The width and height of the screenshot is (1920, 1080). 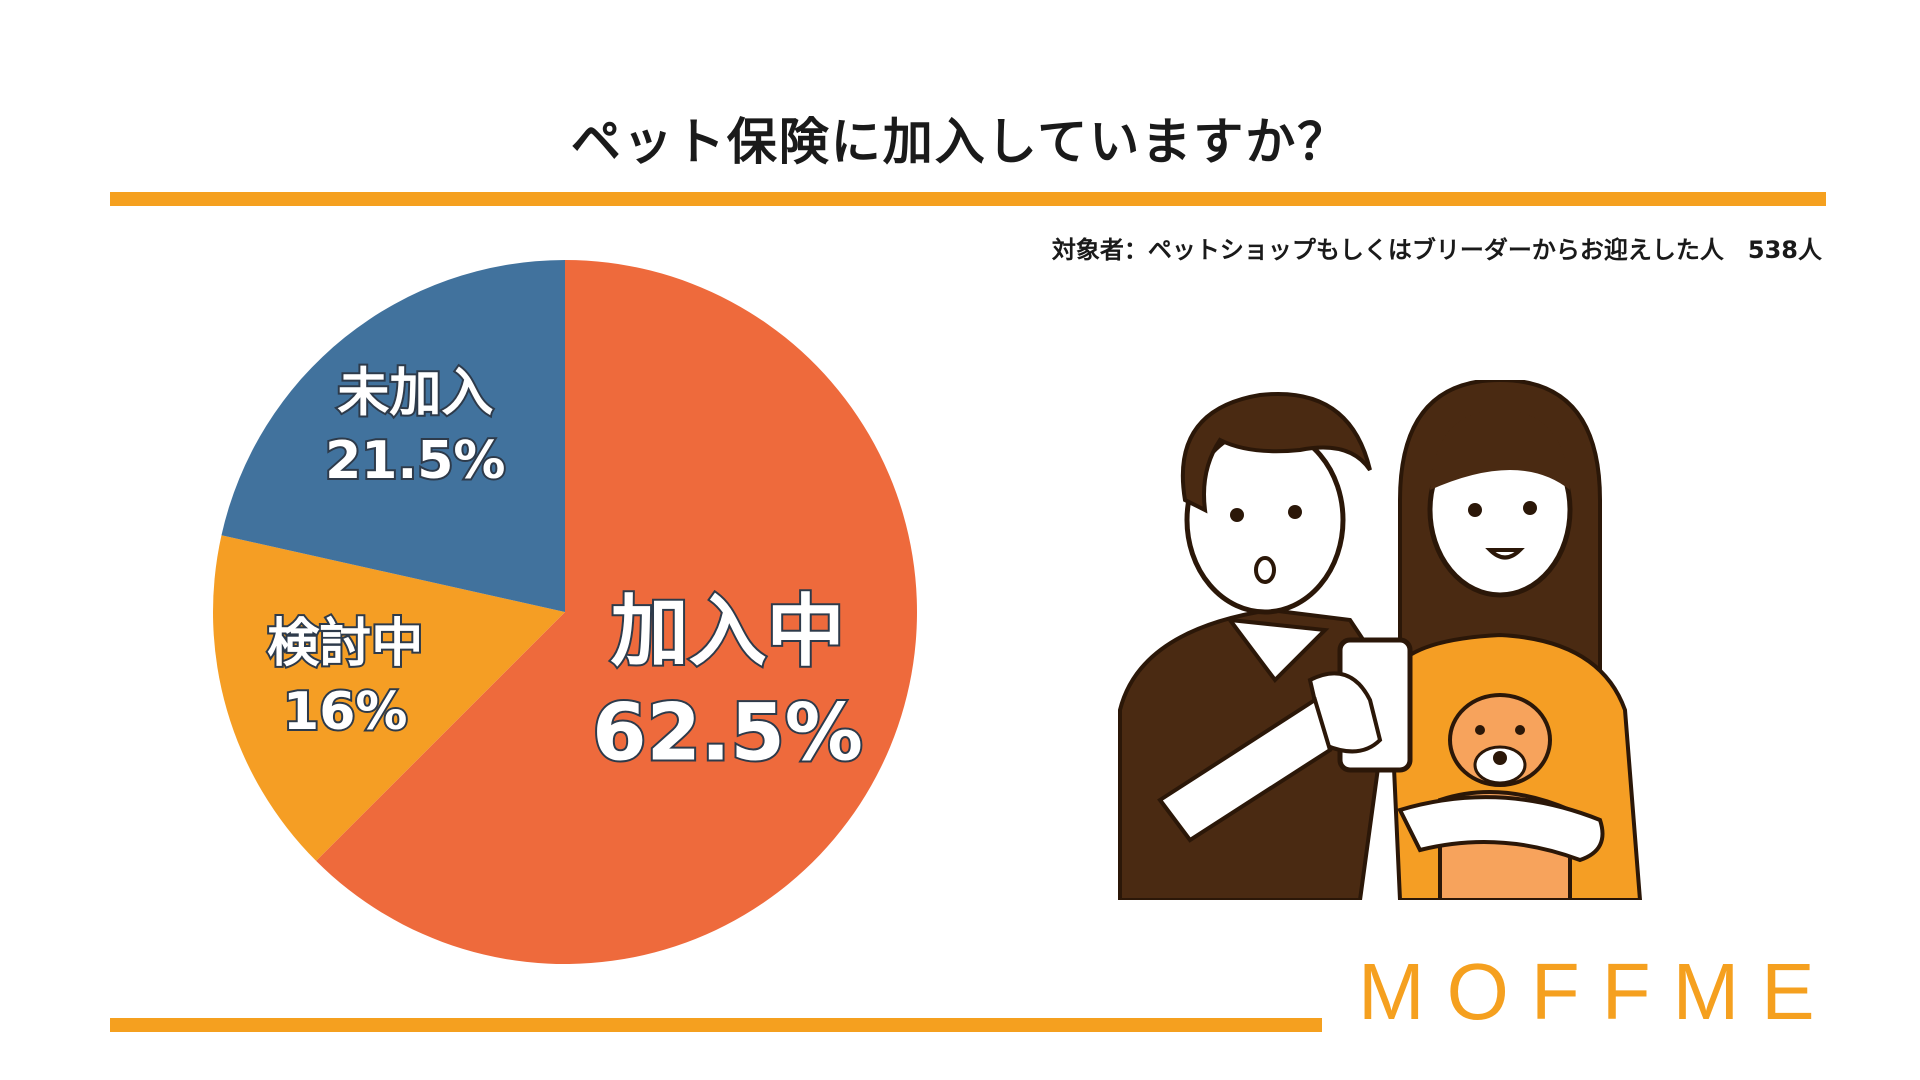 I want to click on pie-slice-value: 62.5%, so click(x=727, y=733).